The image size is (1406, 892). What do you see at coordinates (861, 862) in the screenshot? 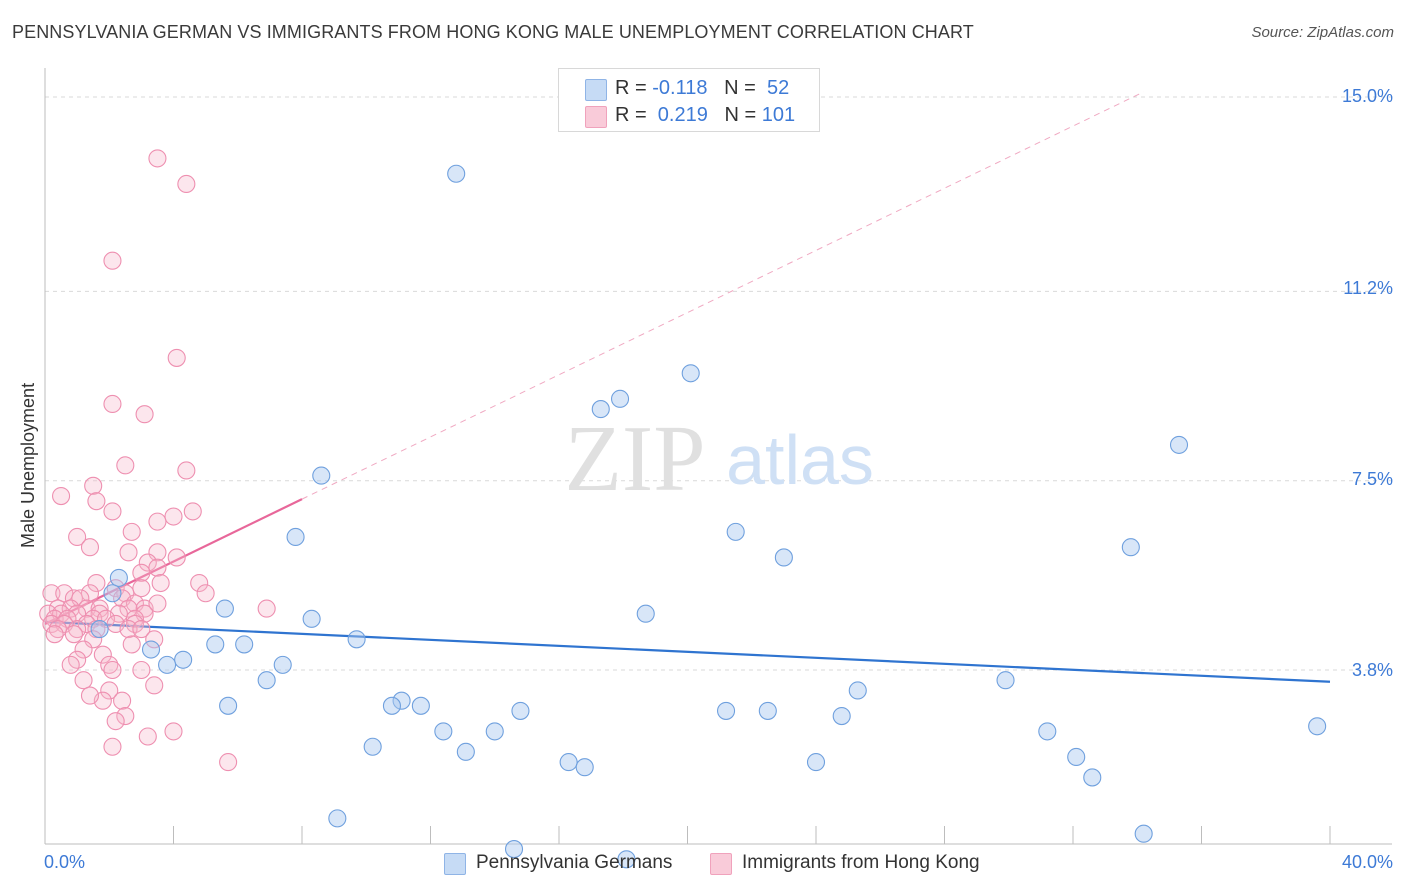
I see `bottom-legend-pink-label: Immigrants from Hong Kong` at bounding box center [861, 862].